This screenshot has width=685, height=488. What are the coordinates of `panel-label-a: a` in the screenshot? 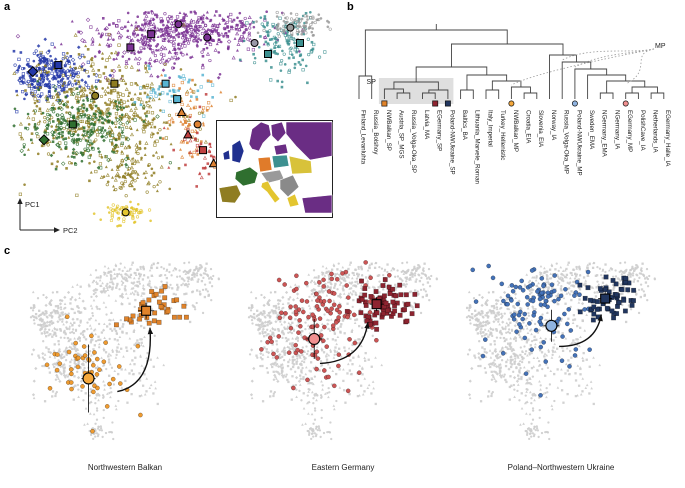 It's located at (7, 7).